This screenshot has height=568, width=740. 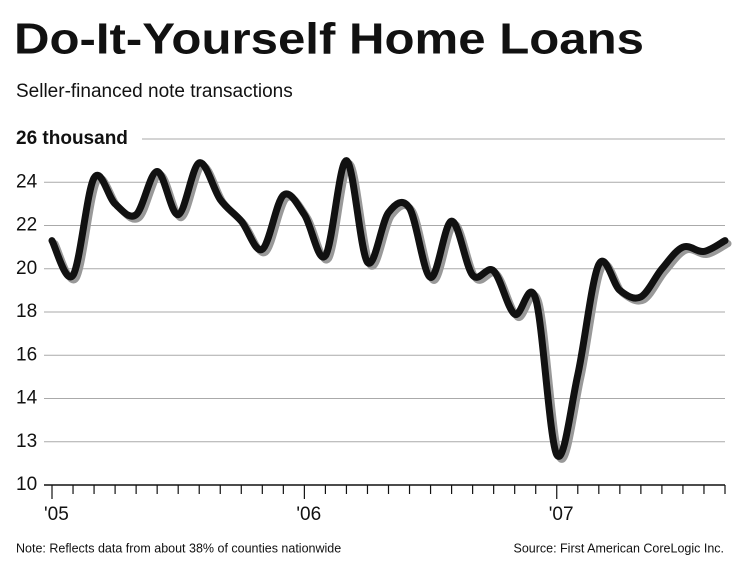 I want to click on y-tick-label: 10, so click(x=26, y=484).